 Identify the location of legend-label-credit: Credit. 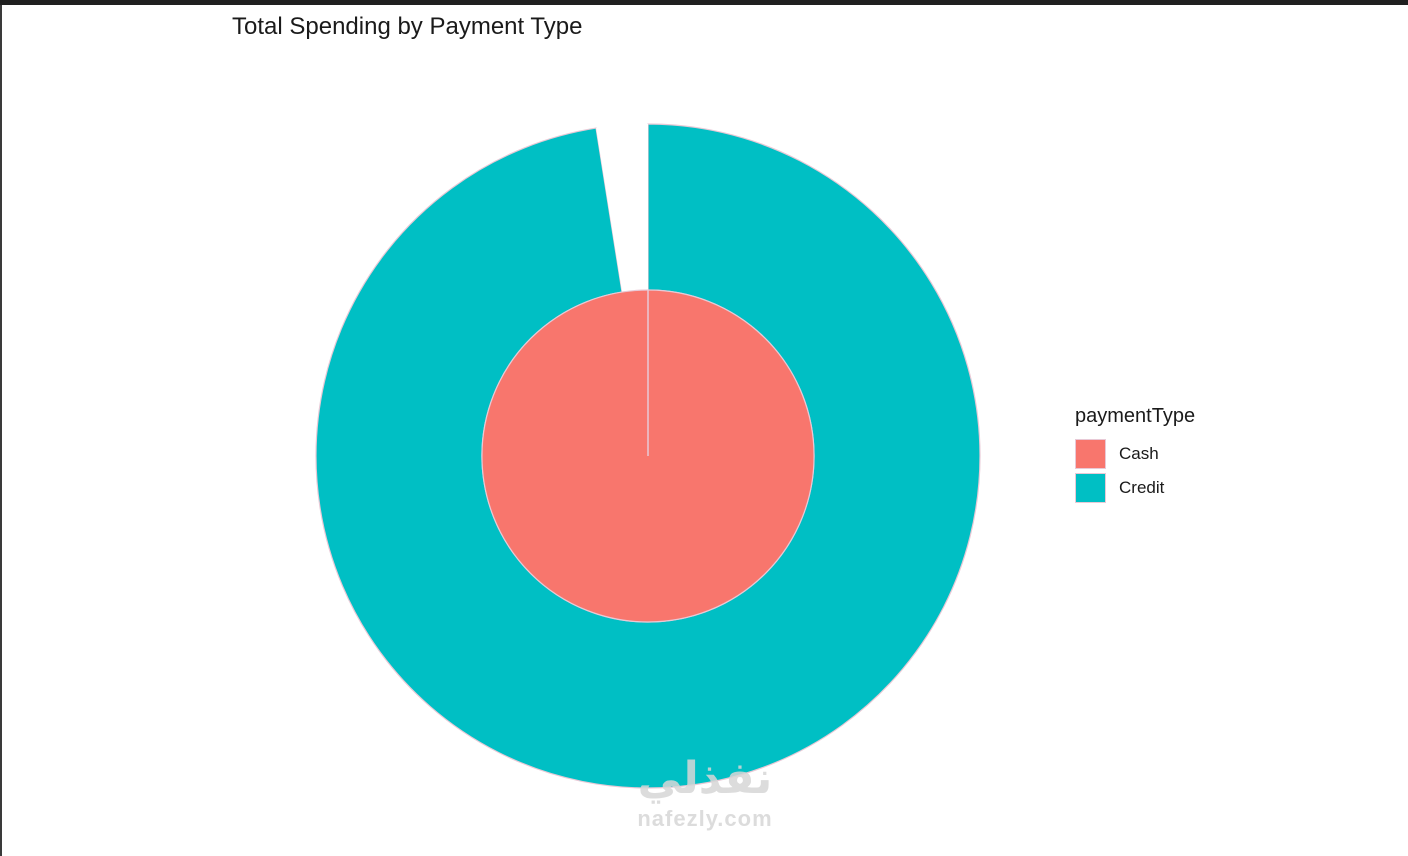
(1142, 487).